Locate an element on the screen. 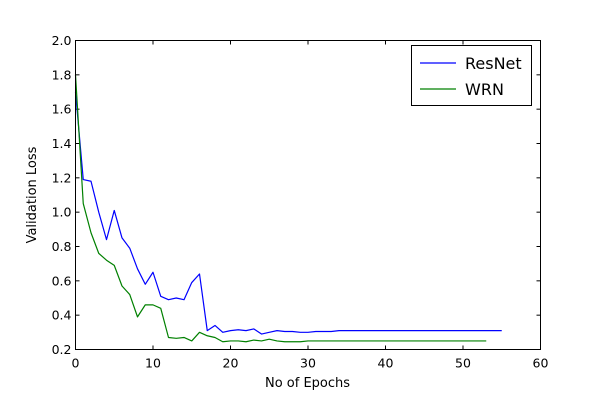 This screenshot has width=600, height=400. y-tick-label: 0.4 is located at coordinates (62, 315).